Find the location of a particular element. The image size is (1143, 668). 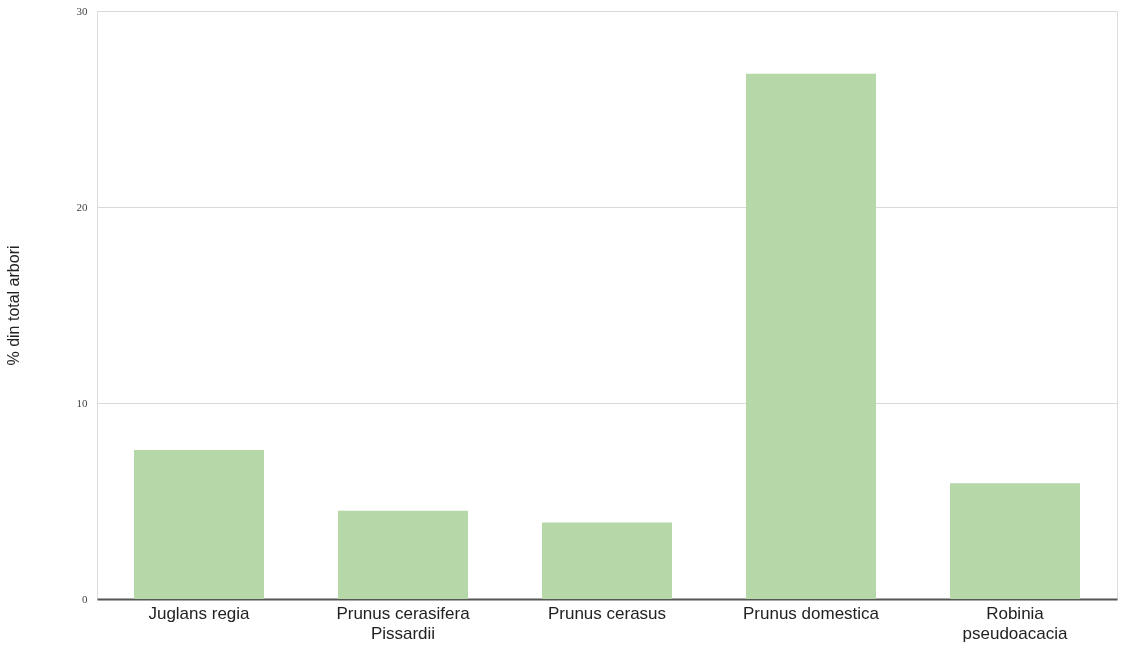

x-tick-label: Juglans regia is located at coordinates (199, 613).